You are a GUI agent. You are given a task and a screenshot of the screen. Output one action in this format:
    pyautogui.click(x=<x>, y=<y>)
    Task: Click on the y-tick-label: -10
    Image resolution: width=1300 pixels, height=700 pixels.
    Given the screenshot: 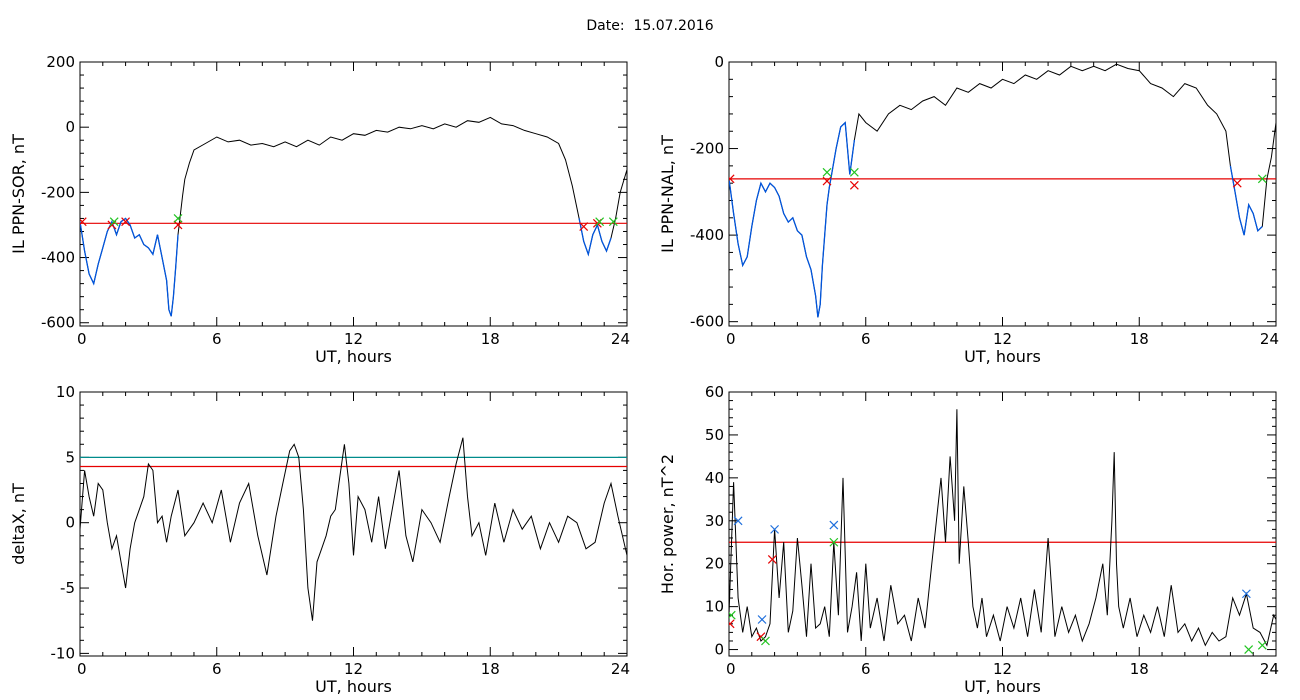 What is the action you would take?
    pyautogui.click(x=63, y=653)
    